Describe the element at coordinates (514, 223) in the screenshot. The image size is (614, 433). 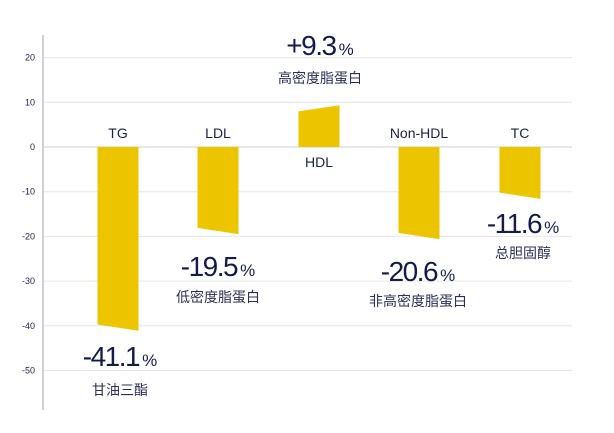
I see `data-label-value: -11.6` at that location.